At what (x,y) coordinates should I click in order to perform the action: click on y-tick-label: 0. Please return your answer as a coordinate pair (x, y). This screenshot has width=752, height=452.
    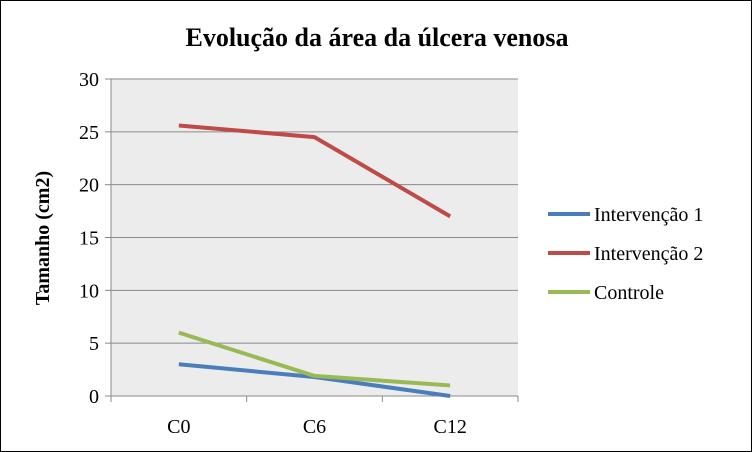
    Looking at the image, I should click on (94, 397).